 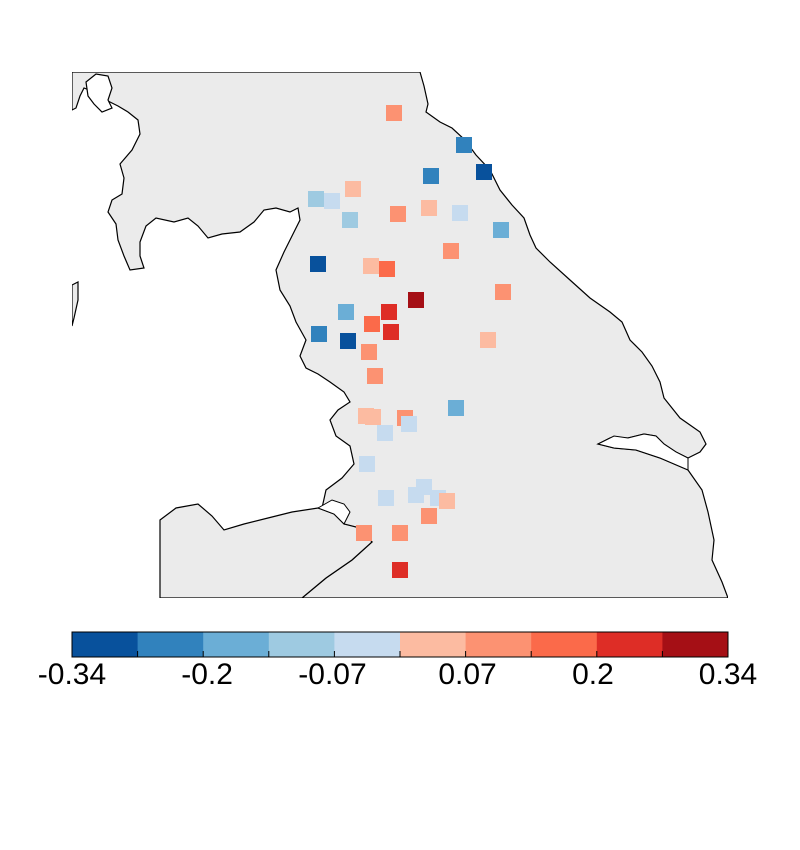 What do you see at coordinates (409, 341) in the screenshot?
I see `stations-layer` at bounding box center [409, 341].